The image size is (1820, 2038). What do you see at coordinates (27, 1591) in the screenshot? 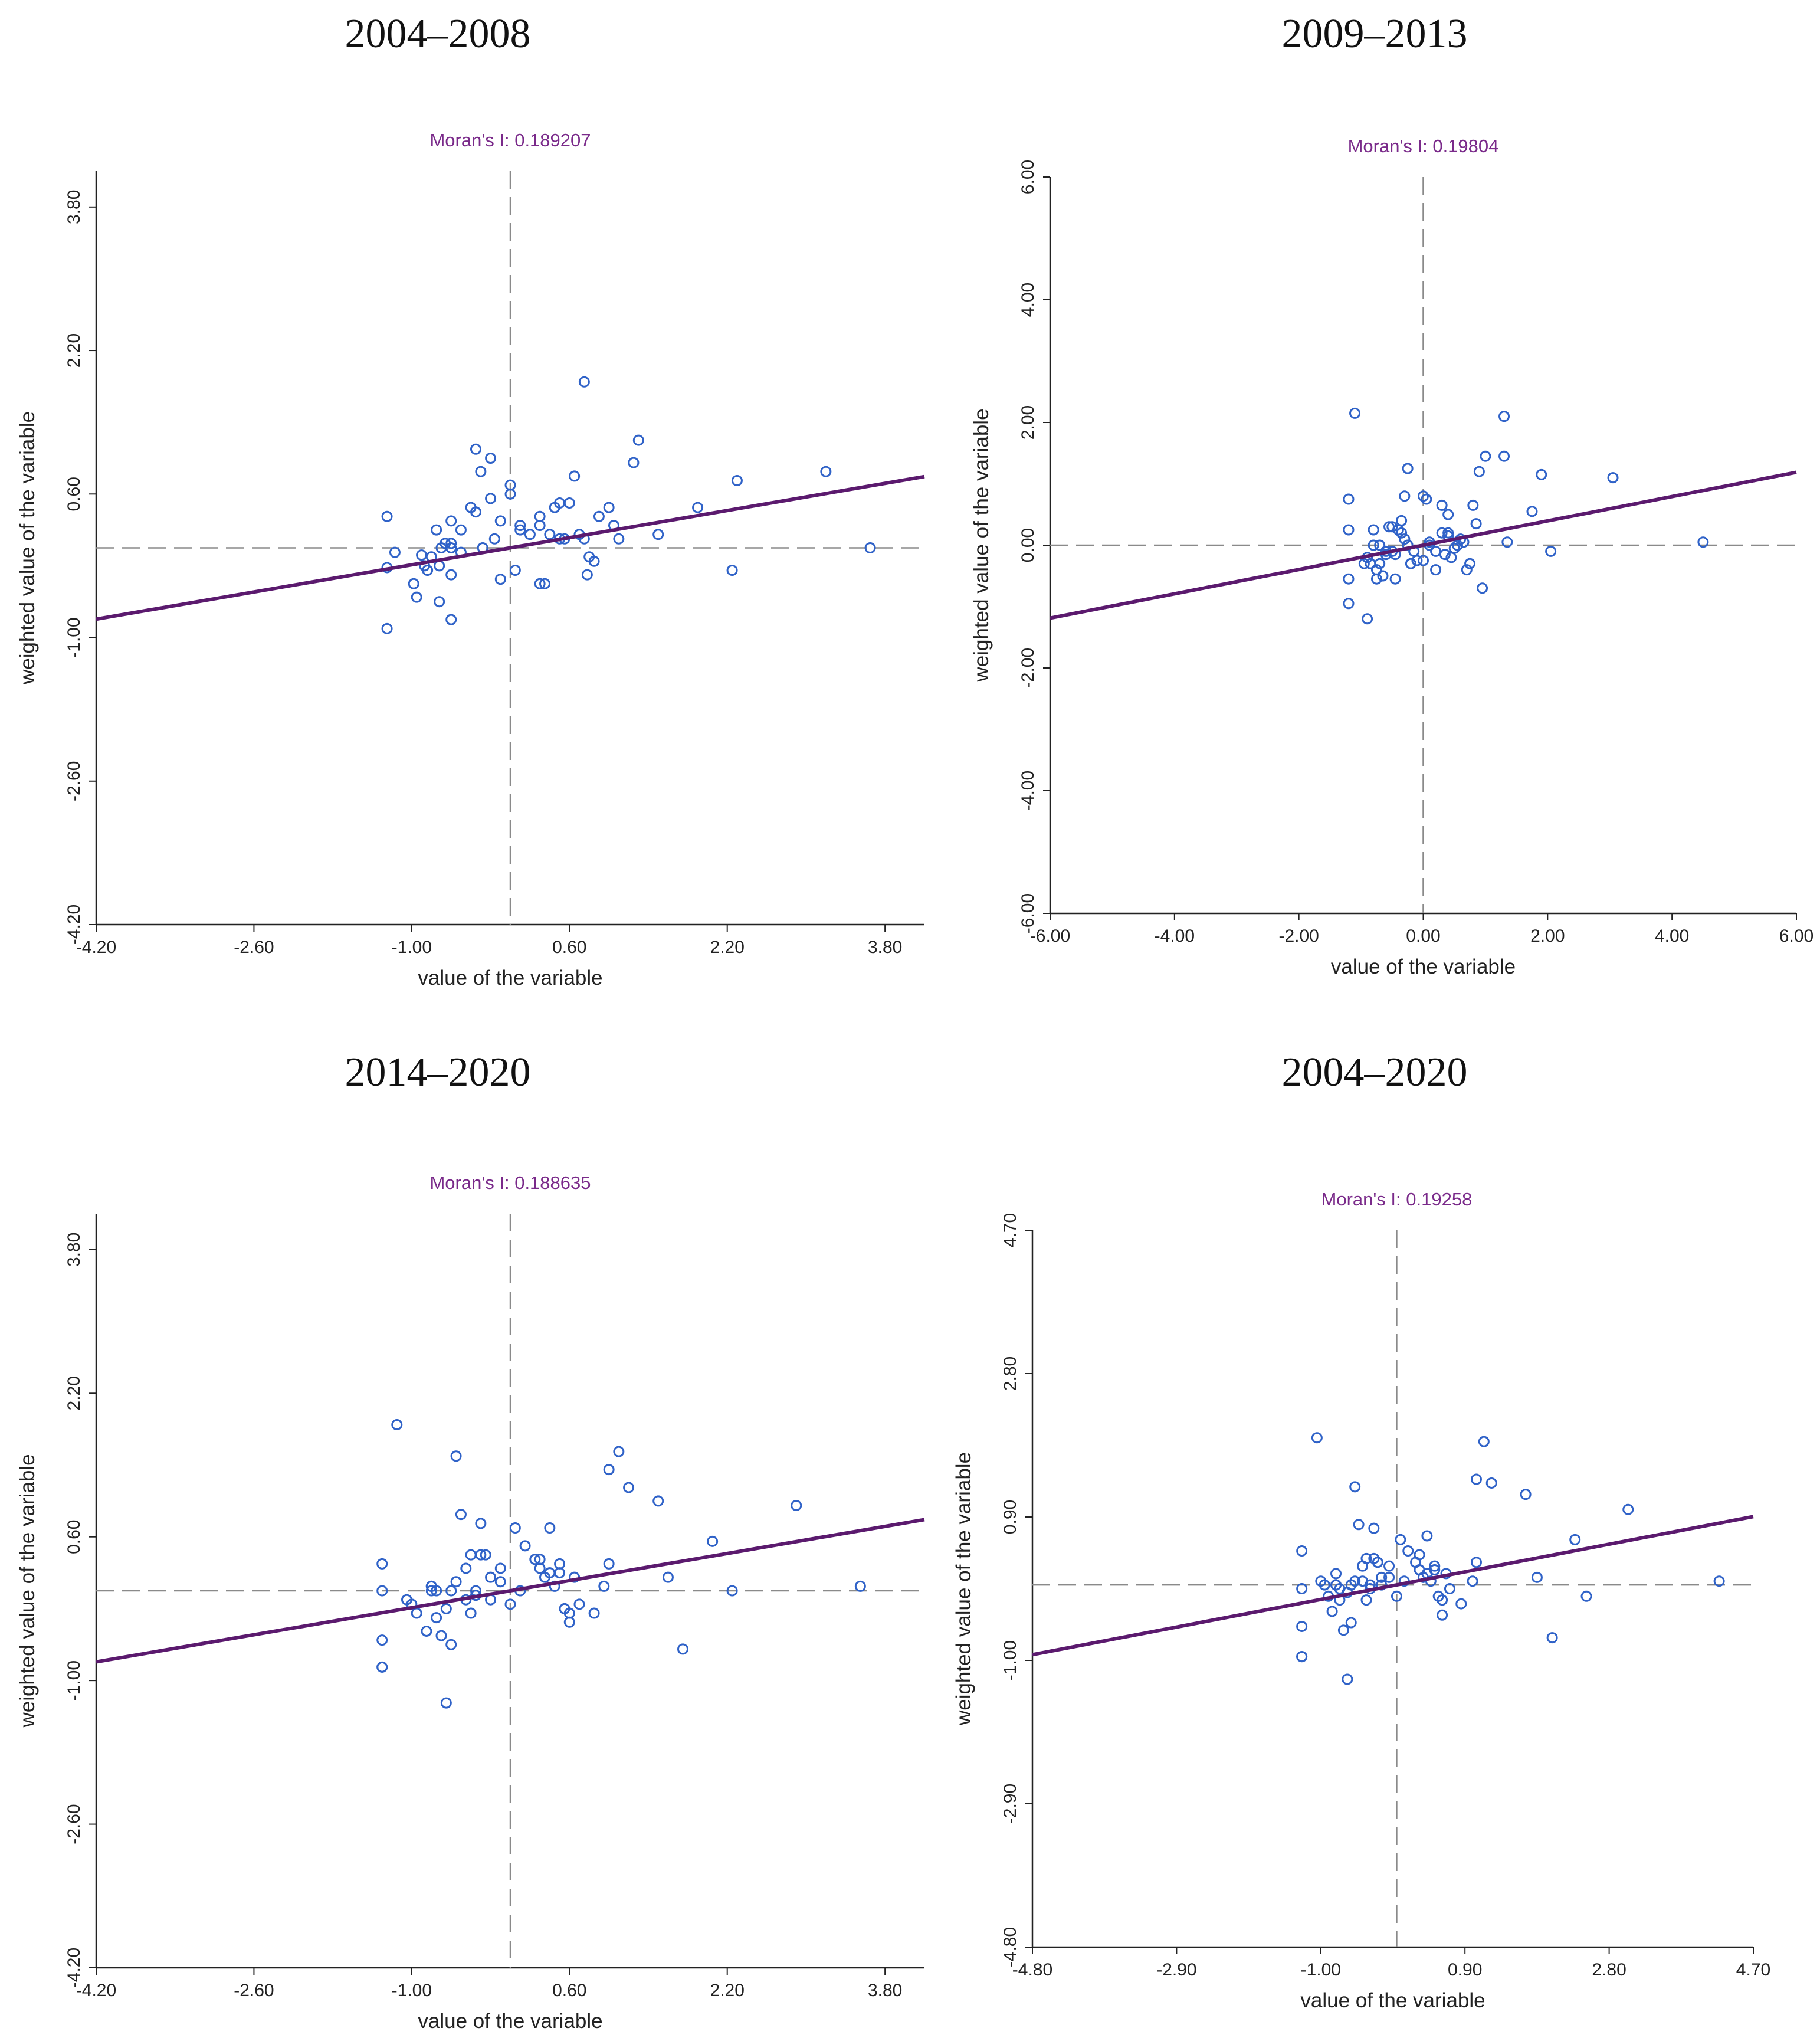
I see `y-axis-label: weighted value of the variable` at bounding box center [27, 1591].